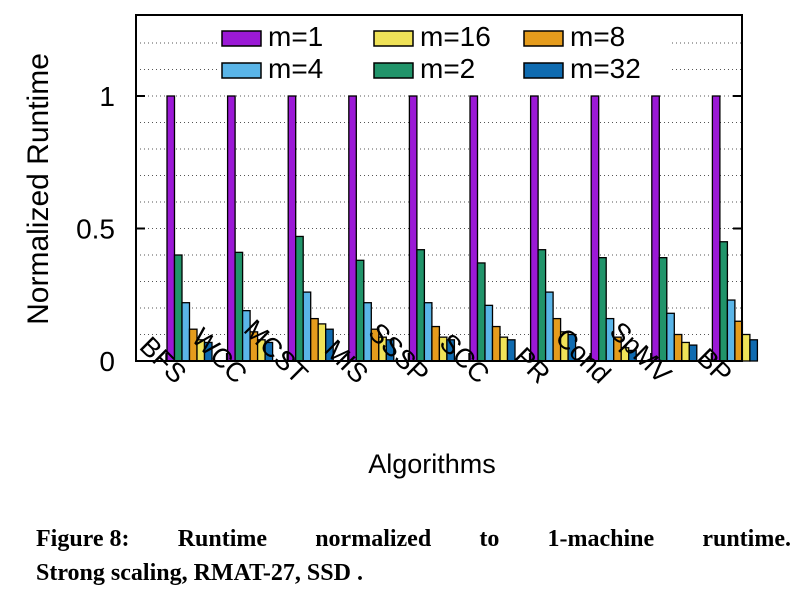  What do you see at coordinates (605, 68) in the screenshot?
I see `legend-label-m32: m=32` at bounding box center [605, 68].